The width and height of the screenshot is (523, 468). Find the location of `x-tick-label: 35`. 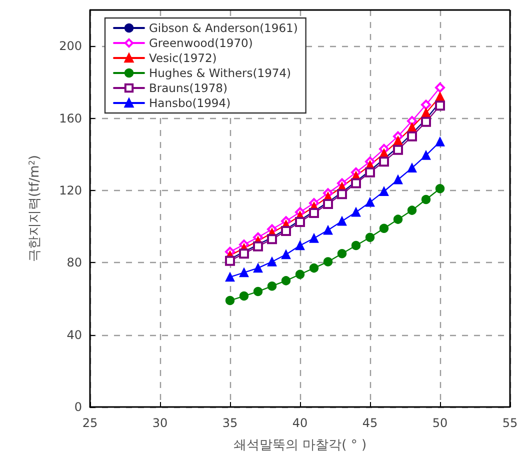

x-tick-label: 35 is located at coordinates (230, 423).